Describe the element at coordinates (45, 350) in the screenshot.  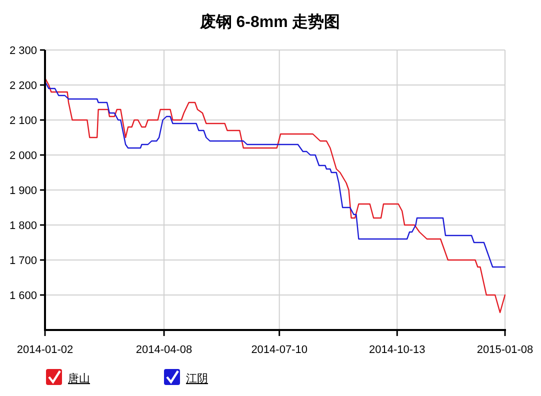
I see `x-tick-label: 2014-01-02` at that location.